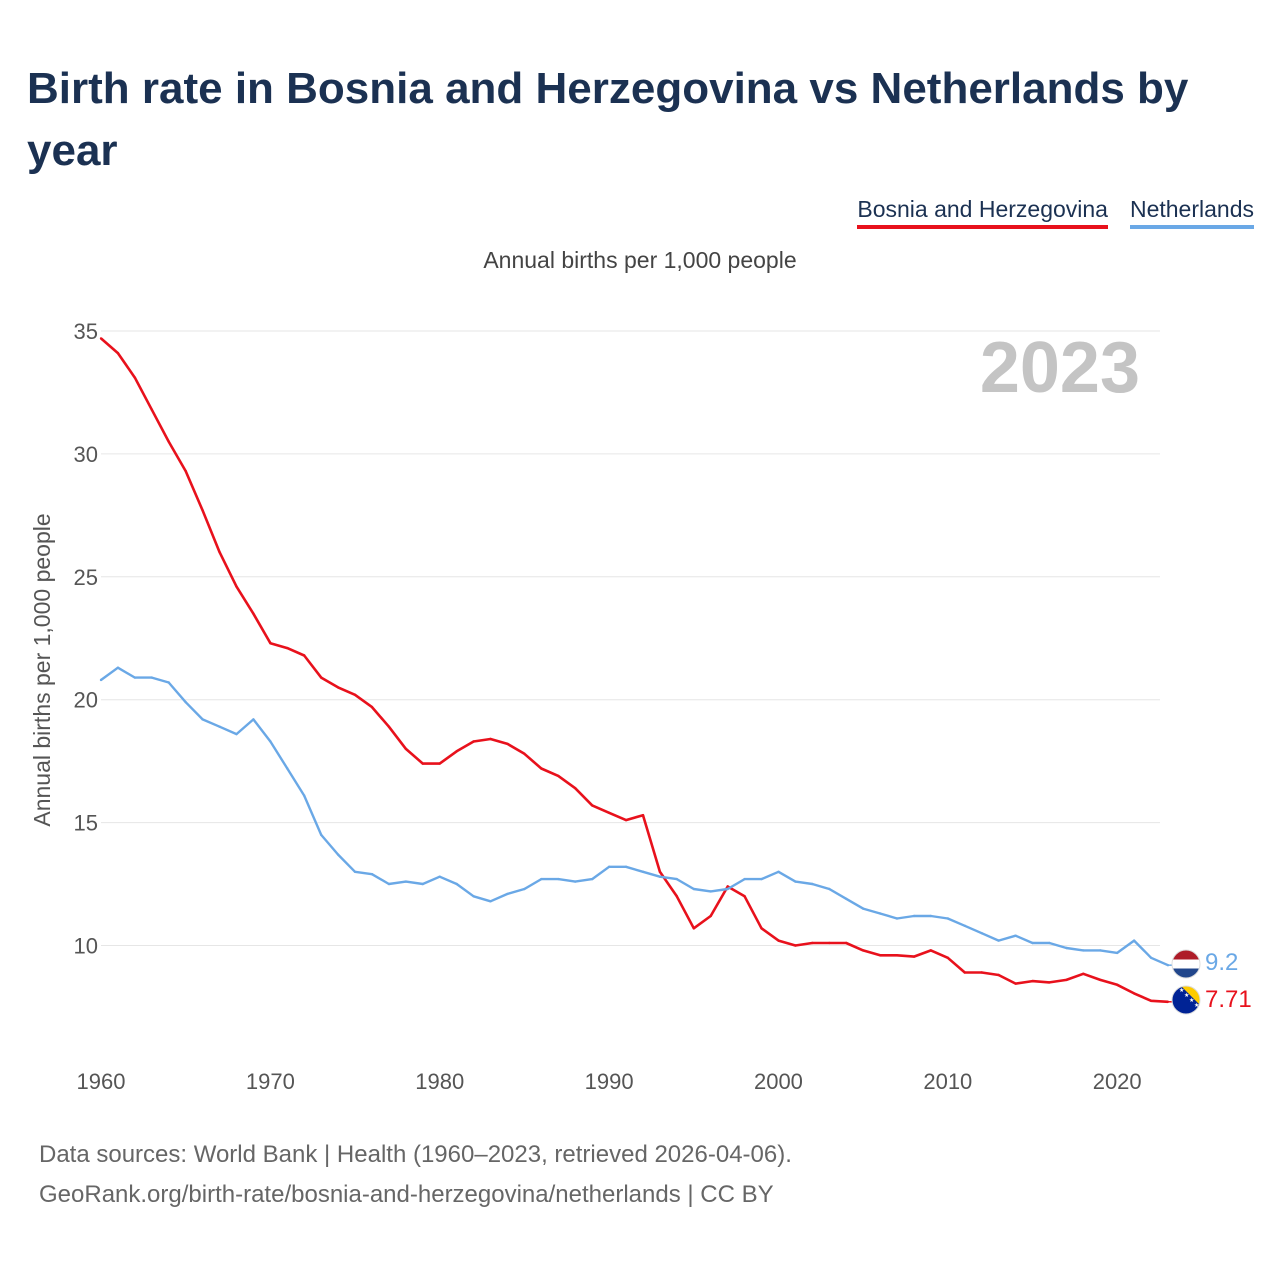  Describe the element at coordinates (947, 1081) in the screenshot. I see `x-tick-label: 2010` at that location.